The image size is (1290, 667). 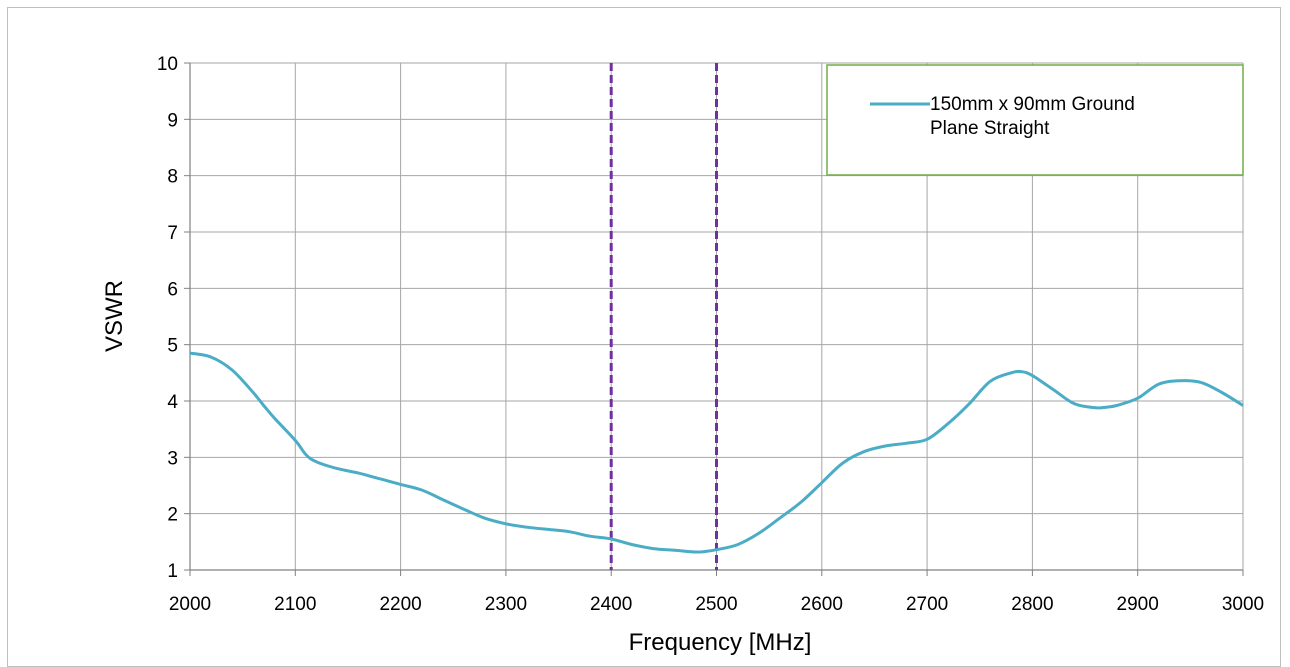 I want to click on reference-lines, so click(x=663, y=316).